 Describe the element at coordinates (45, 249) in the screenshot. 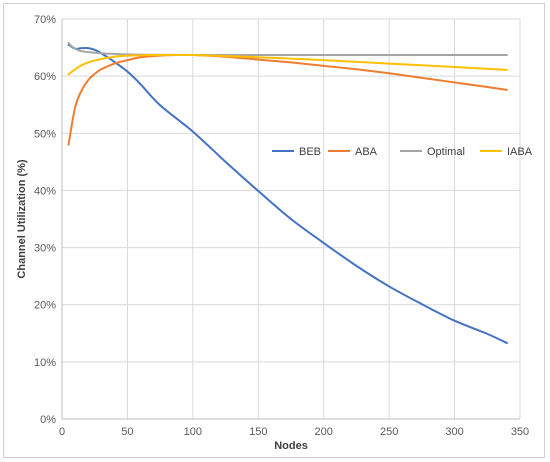

I see `y-tick-label: 30%` at that location.